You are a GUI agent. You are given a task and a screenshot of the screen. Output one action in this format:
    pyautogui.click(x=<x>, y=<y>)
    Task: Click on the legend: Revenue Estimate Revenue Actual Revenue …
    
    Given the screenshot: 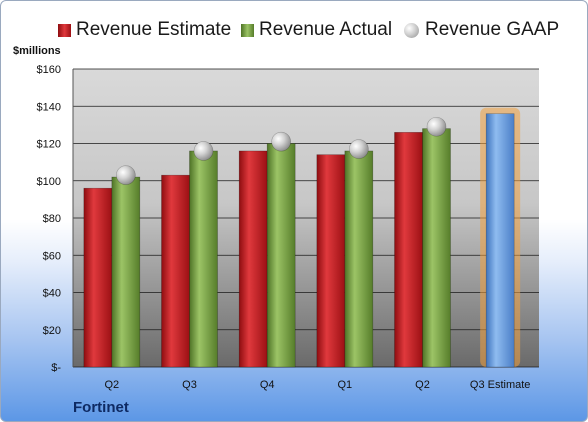 What is the action you would take?
    pyautogui.click(x=294, y=30)
    